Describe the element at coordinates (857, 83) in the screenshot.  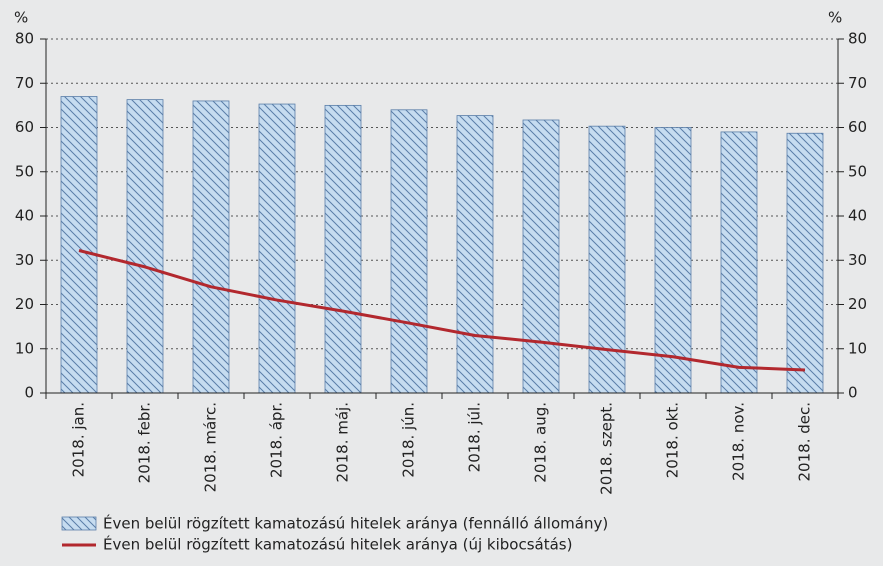
I see `y2-tick-label: 70` at that location.